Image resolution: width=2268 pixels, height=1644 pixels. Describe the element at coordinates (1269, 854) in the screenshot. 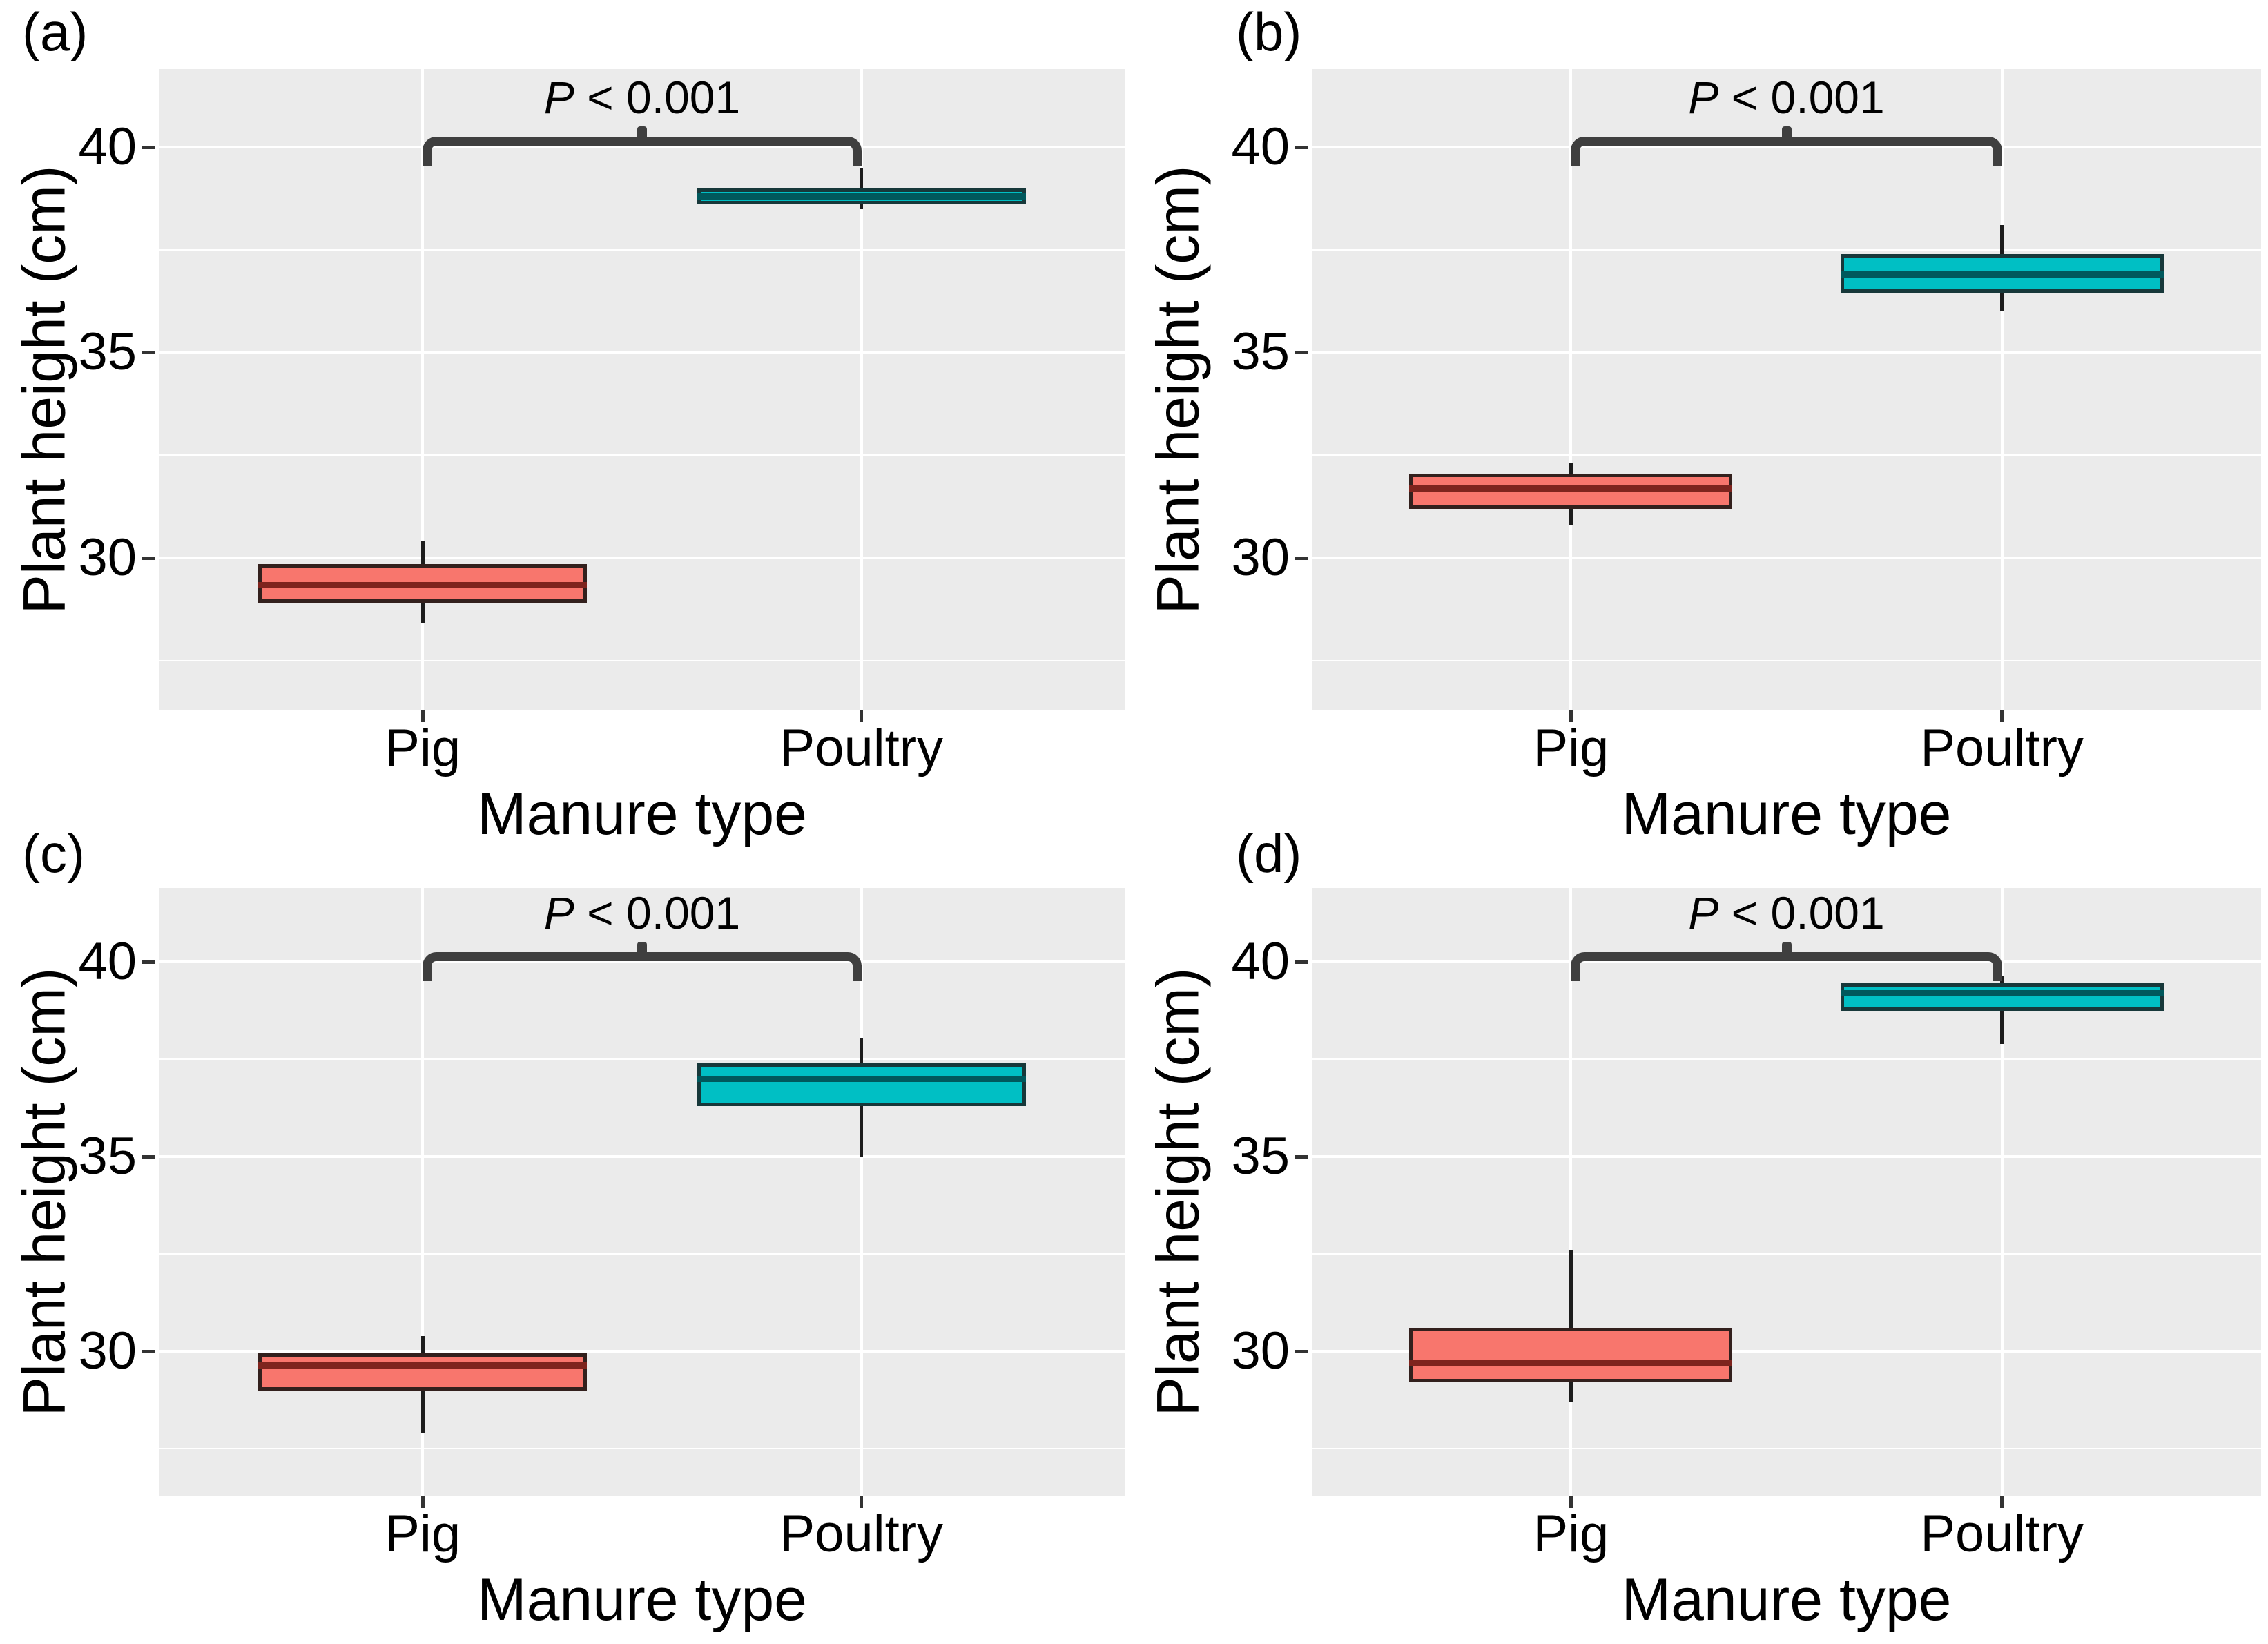

I see `panel-d-label: (d)` at that location.